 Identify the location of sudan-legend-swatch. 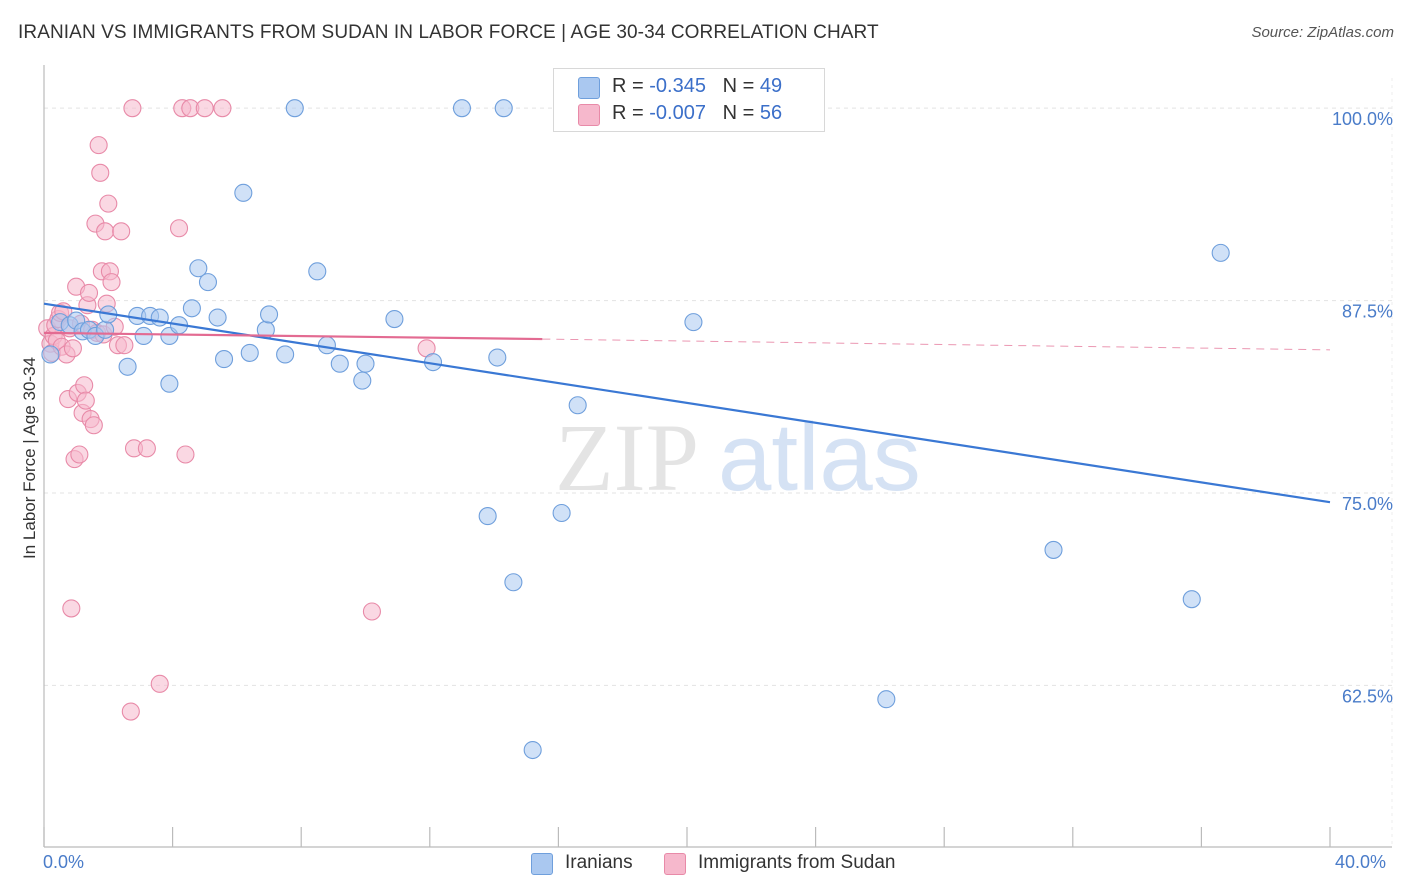
(675, 864).